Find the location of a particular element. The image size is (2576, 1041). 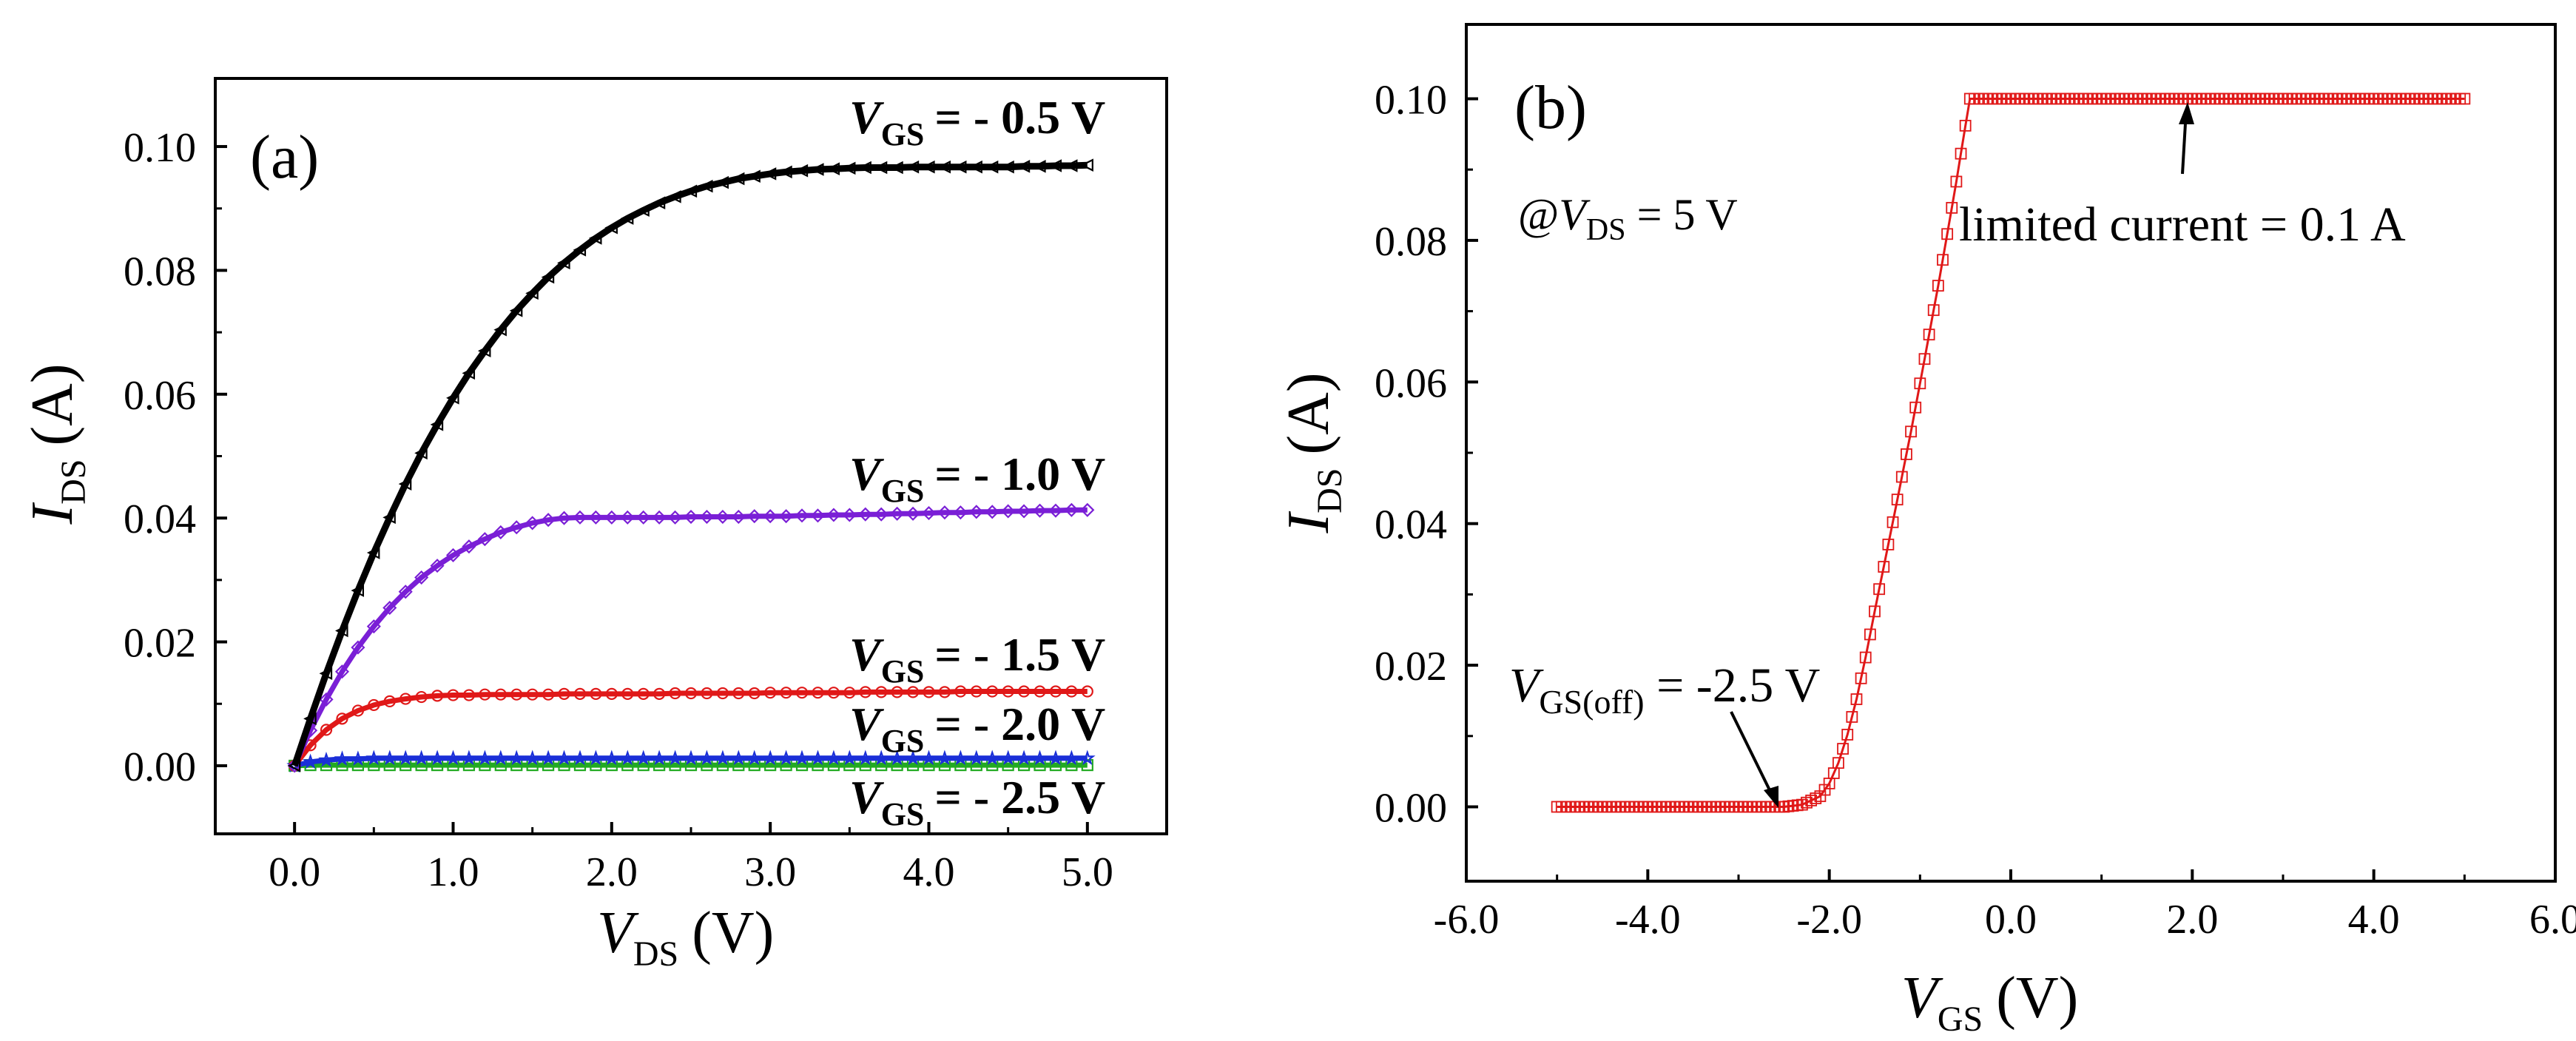

panel-b-vgs-off-label: VGS(off) = -2.5 V is located at coordinates (1664, 689).